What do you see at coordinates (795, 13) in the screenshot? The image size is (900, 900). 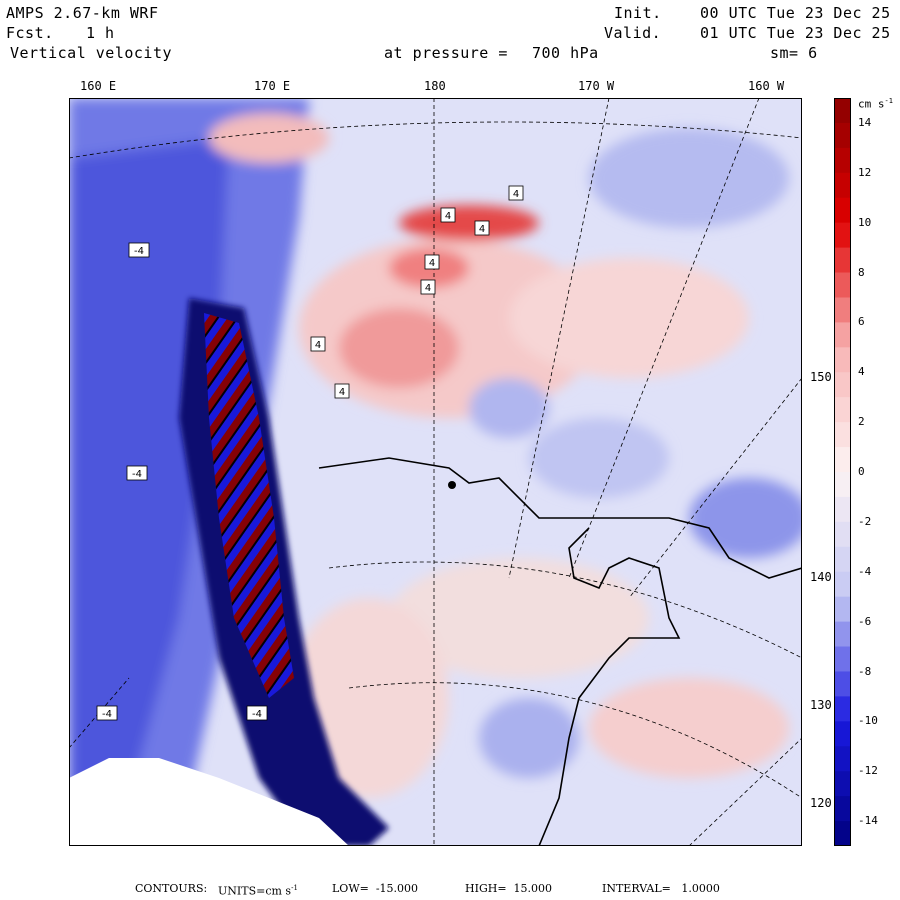 I see `init-time: 00 UTC Tue 23 Dec 25` at bounding box center [795, 13].